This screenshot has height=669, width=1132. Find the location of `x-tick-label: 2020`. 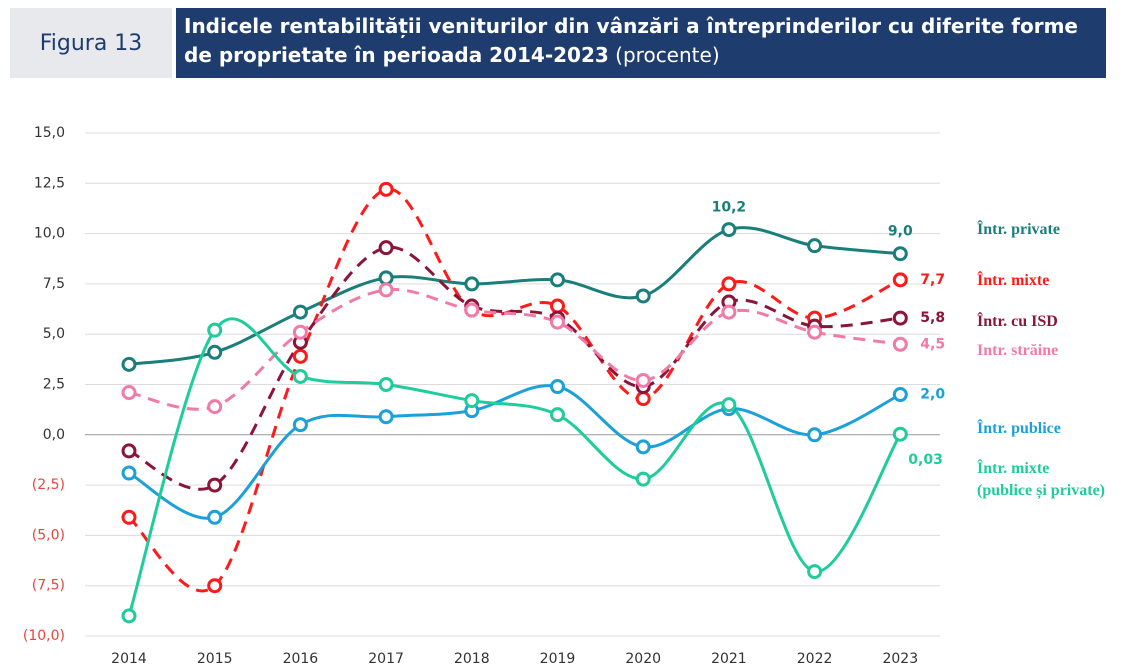

x-tick-label: 2020 is located at coordinates (643, 659).